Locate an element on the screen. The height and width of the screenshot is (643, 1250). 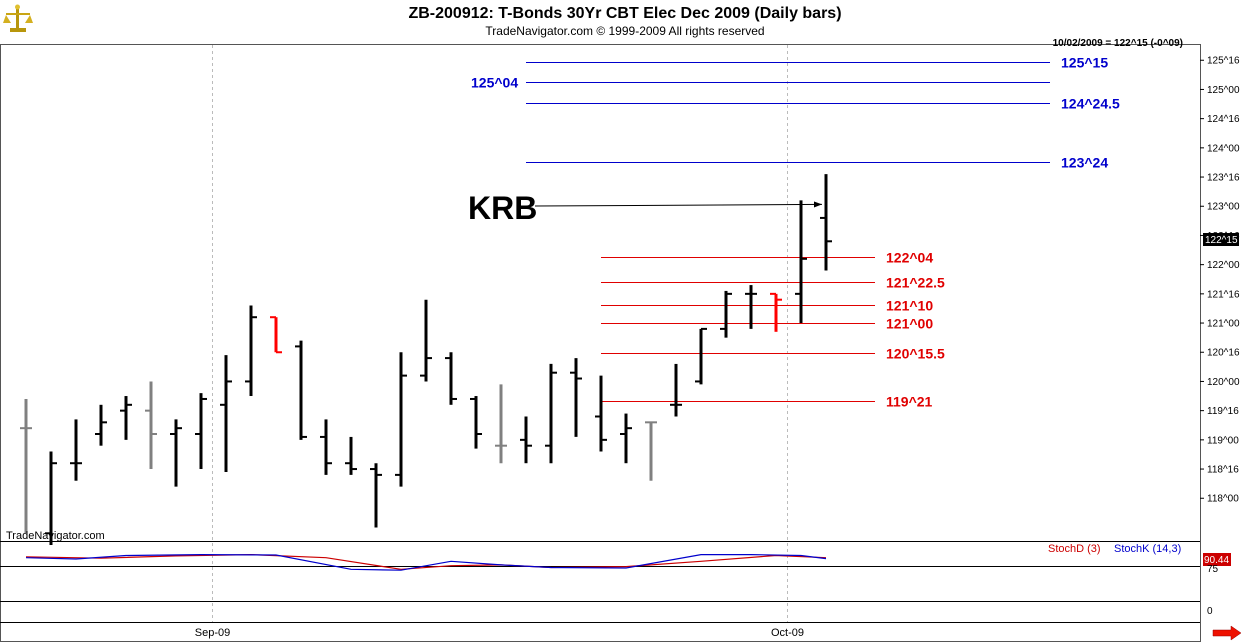
y-tick-label: 119^16 is located at coordinates (1223, 411).